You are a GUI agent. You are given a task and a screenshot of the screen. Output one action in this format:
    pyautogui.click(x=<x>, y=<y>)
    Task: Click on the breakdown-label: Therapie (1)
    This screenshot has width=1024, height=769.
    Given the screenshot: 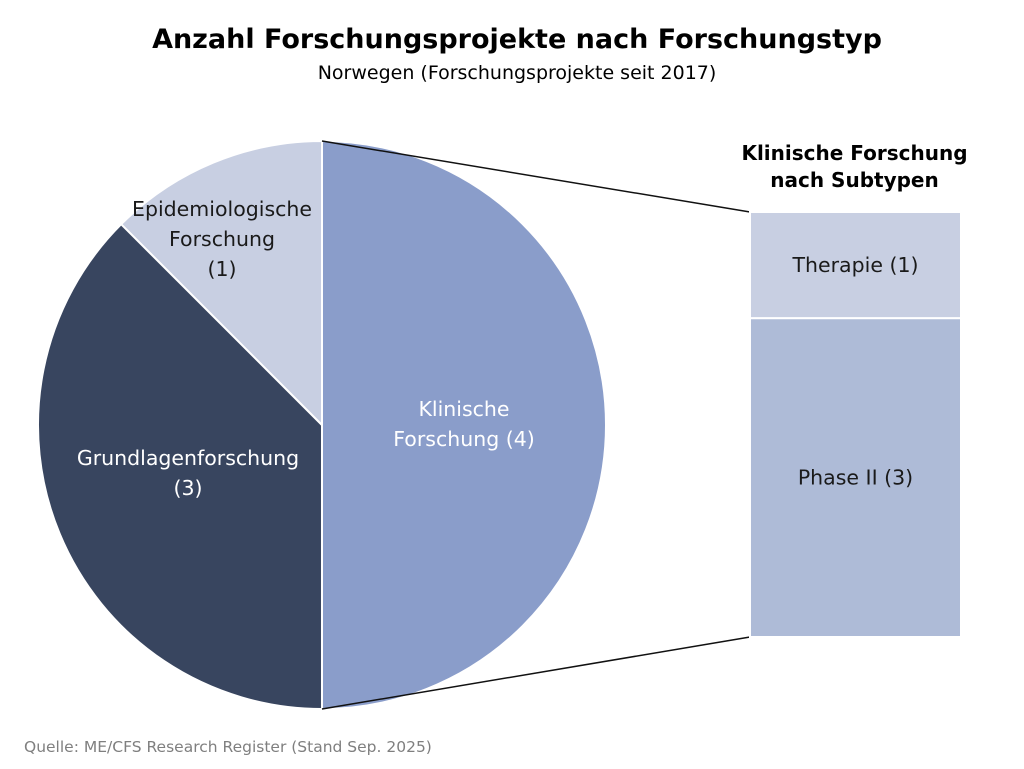 What is the action you would take?
    pyautogui.click(x=855, y=265)
    